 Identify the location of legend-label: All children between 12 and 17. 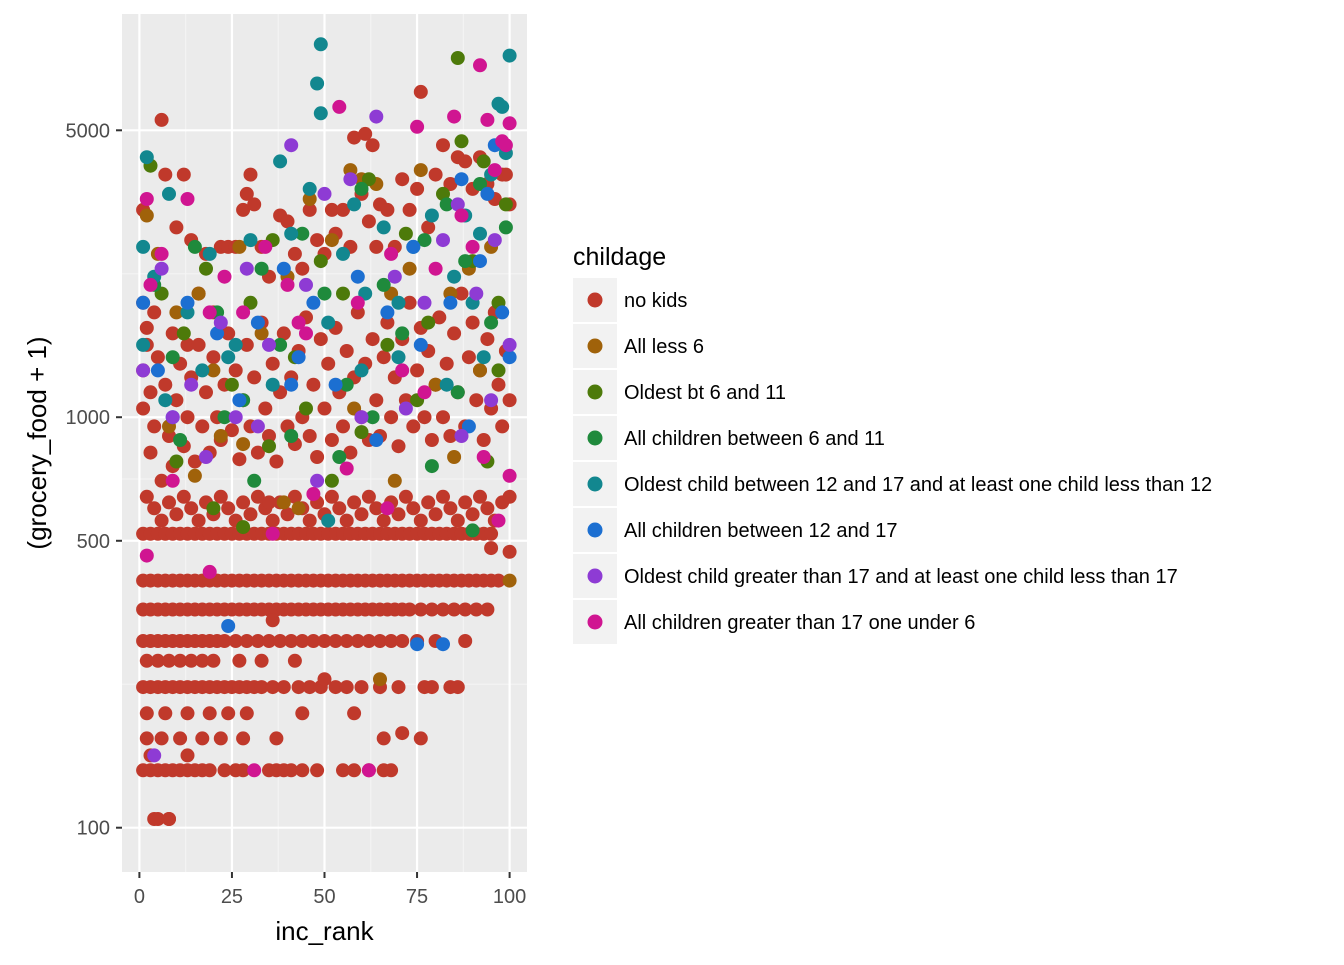
(761, 531).